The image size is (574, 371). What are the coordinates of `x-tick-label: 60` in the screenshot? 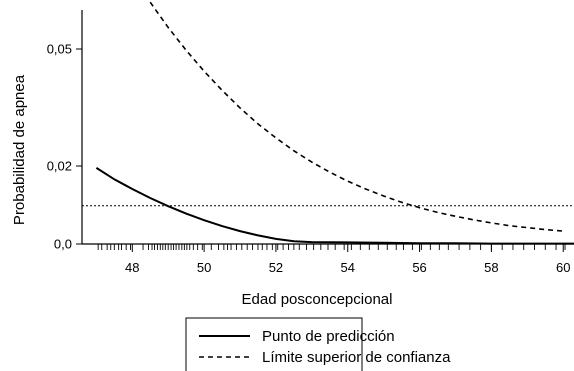 It's located at (563, 267).